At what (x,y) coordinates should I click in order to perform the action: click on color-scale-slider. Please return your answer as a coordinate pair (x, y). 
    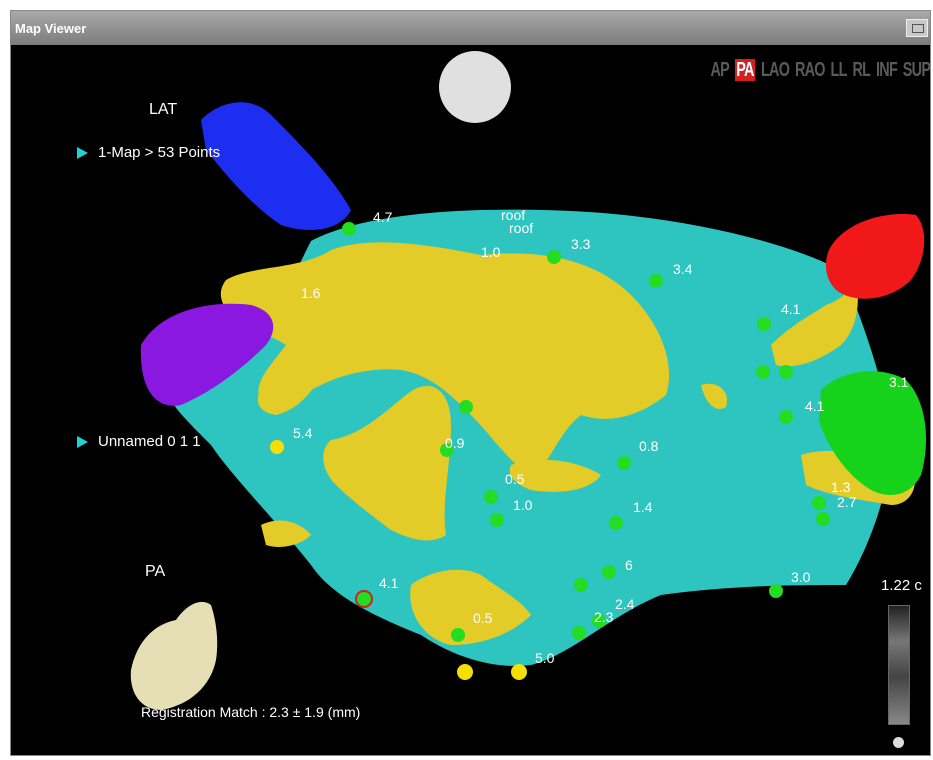
    Looking at the image, I should click on (899, 665).